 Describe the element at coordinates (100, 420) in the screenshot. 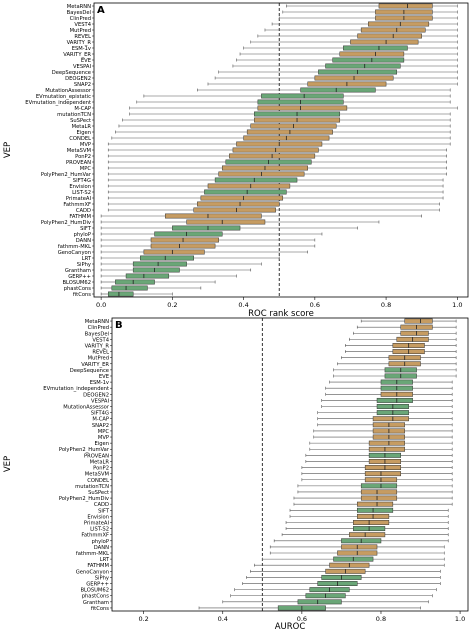

I see `ytick-label: M-CAP` at that location.